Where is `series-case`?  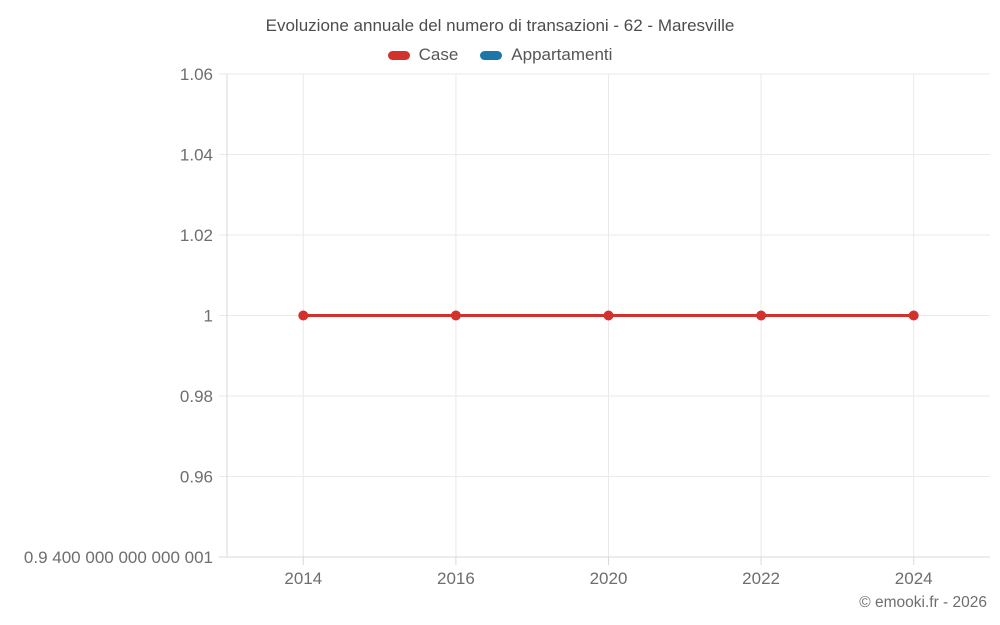
series-case is located at coordinates (608, 315).